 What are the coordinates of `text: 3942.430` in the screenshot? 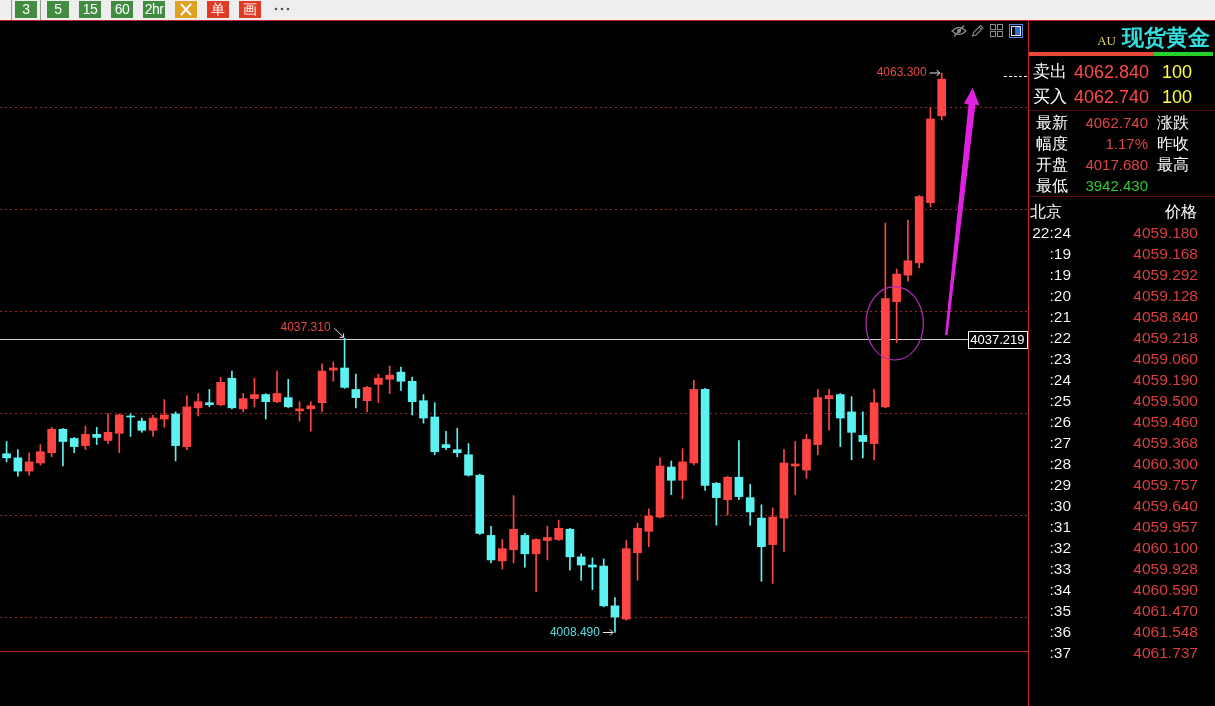 It's located at (1116, 185).